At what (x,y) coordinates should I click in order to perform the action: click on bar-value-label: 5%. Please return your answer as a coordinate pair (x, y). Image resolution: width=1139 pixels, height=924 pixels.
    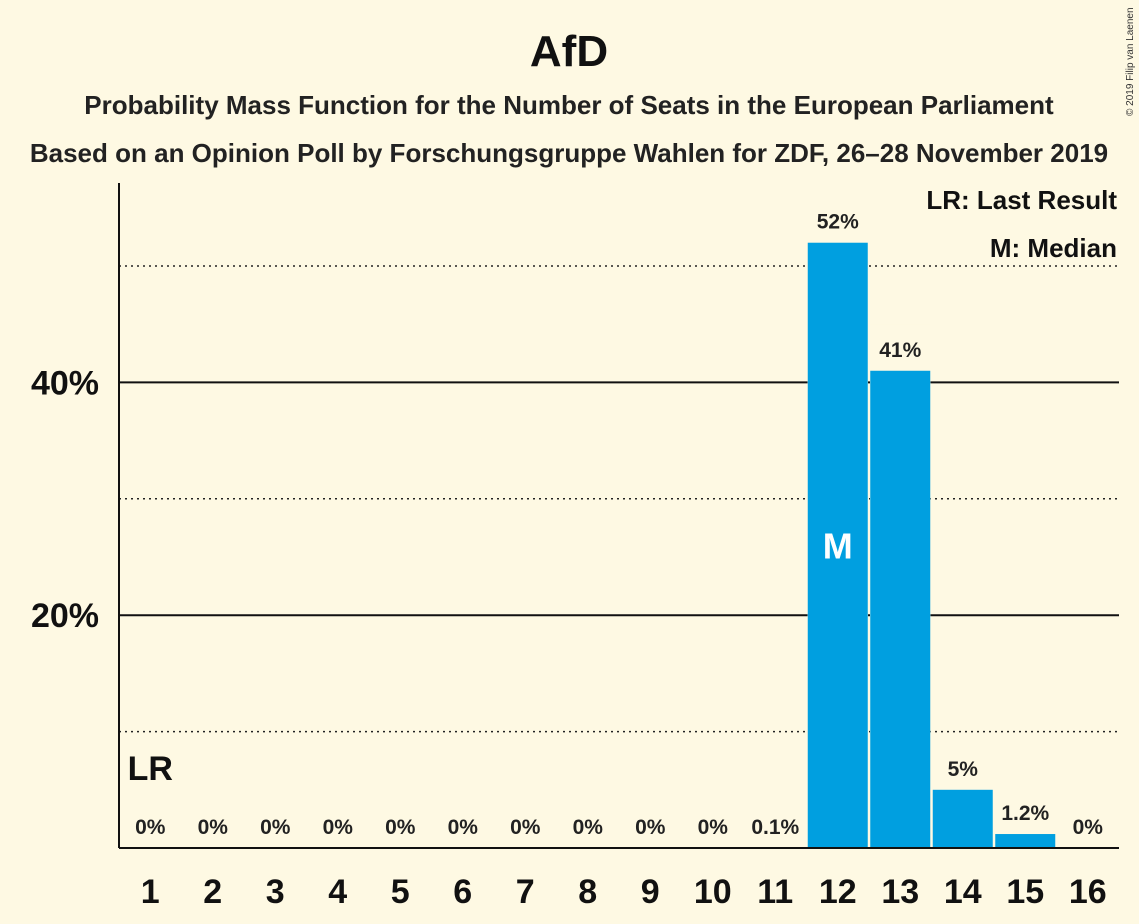
    Looking at the image, I should click on (963, 769).